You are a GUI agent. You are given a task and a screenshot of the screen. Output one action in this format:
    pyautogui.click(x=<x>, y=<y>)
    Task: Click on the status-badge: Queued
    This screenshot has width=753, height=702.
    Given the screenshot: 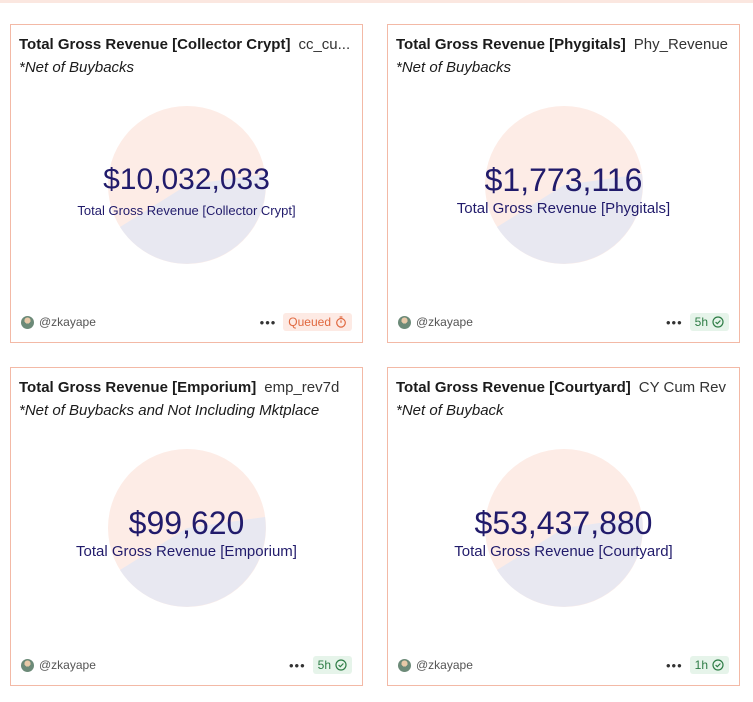 What is the action you would take?
    pyautogui.click(x=317, y=322)
    